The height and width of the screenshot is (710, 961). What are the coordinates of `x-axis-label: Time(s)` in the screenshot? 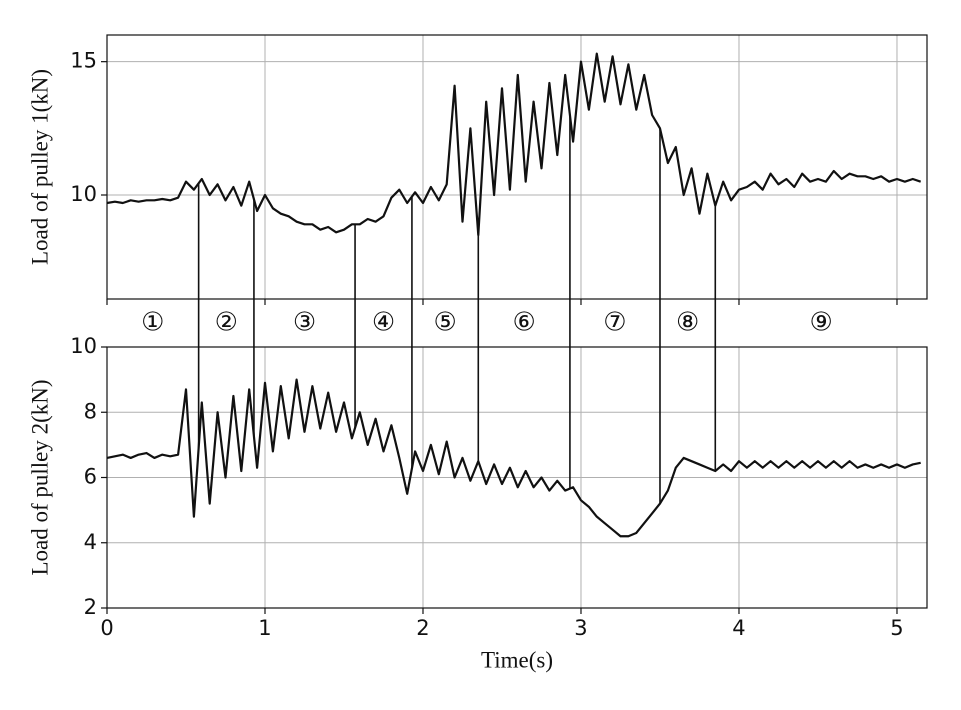 It's located at (517, 659).